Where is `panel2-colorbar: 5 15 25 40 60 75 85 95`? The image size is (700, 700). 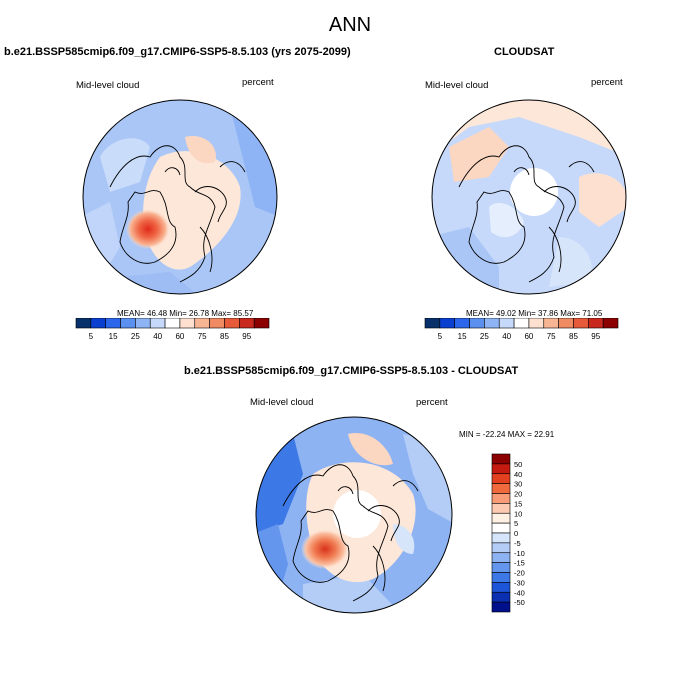
panel2-colorbar: 5 15 25 40 60 75 85 95 is located at coordinates (521, 329).